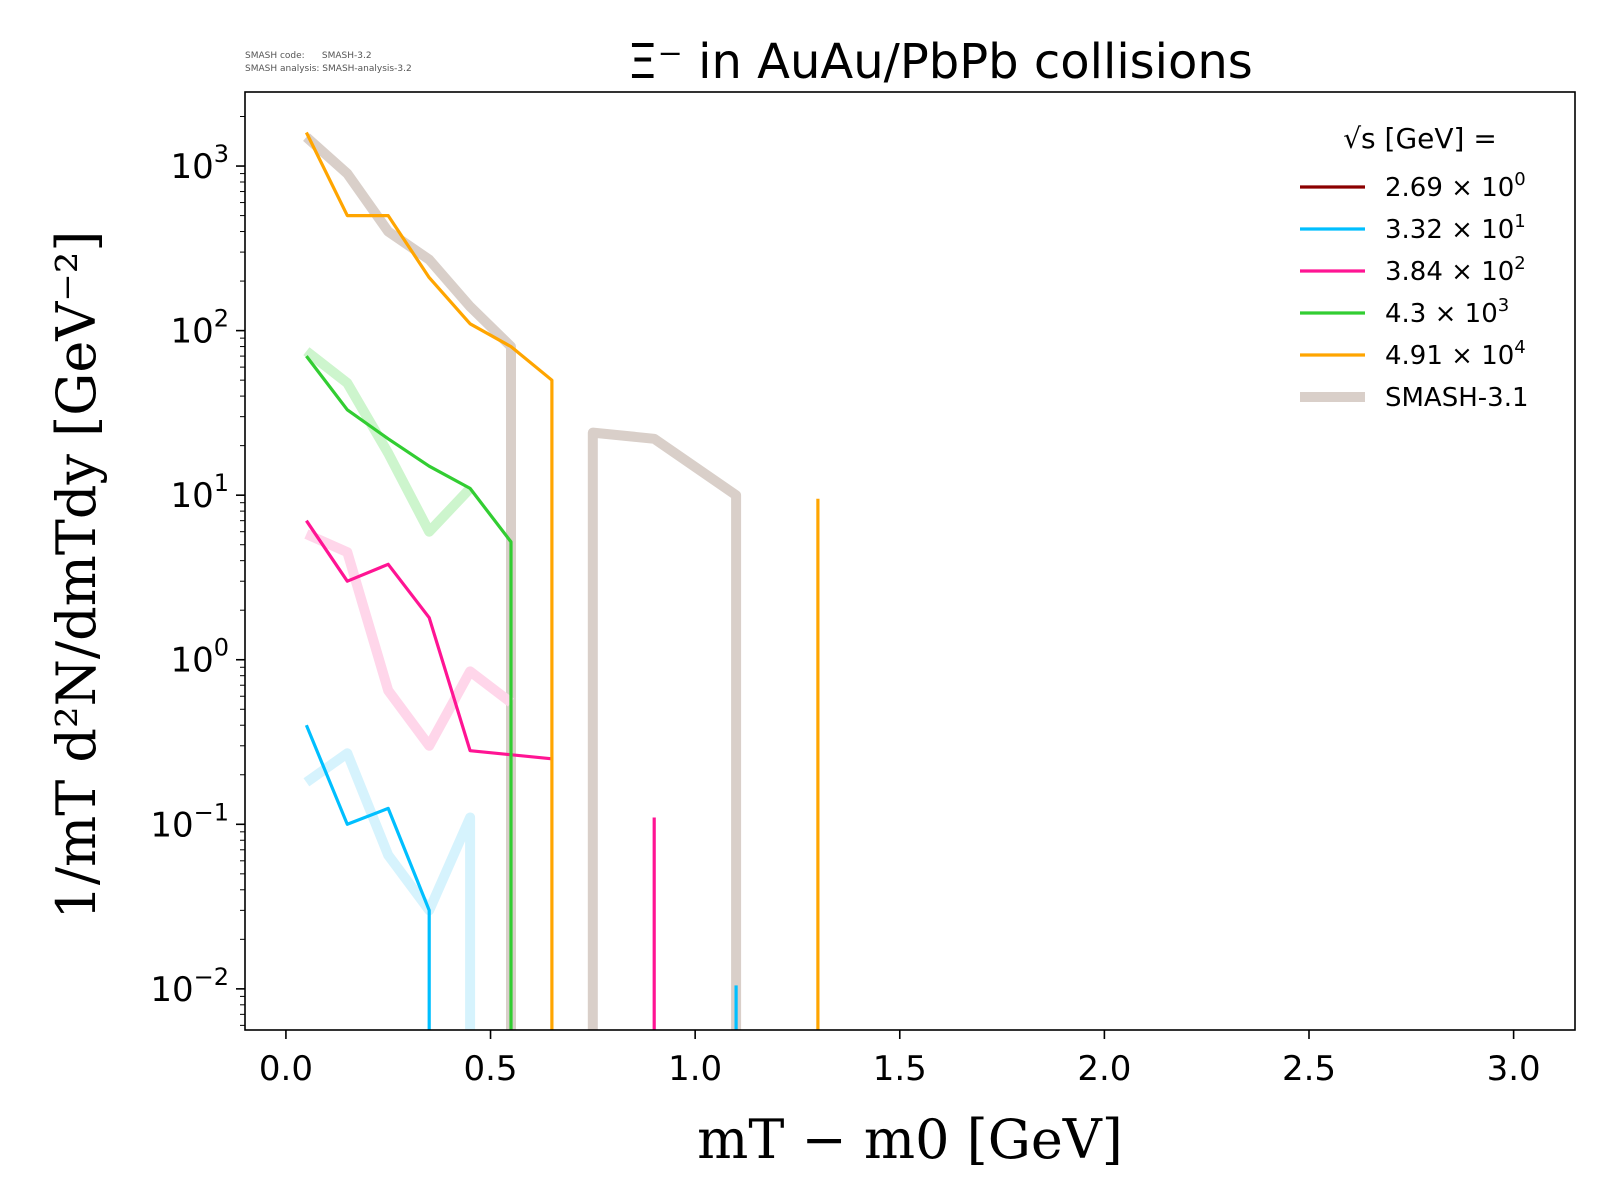 The width and height of the screenshot is (1600, 1200). I want to click on y-tick-label: 10³, so click(199, 163).